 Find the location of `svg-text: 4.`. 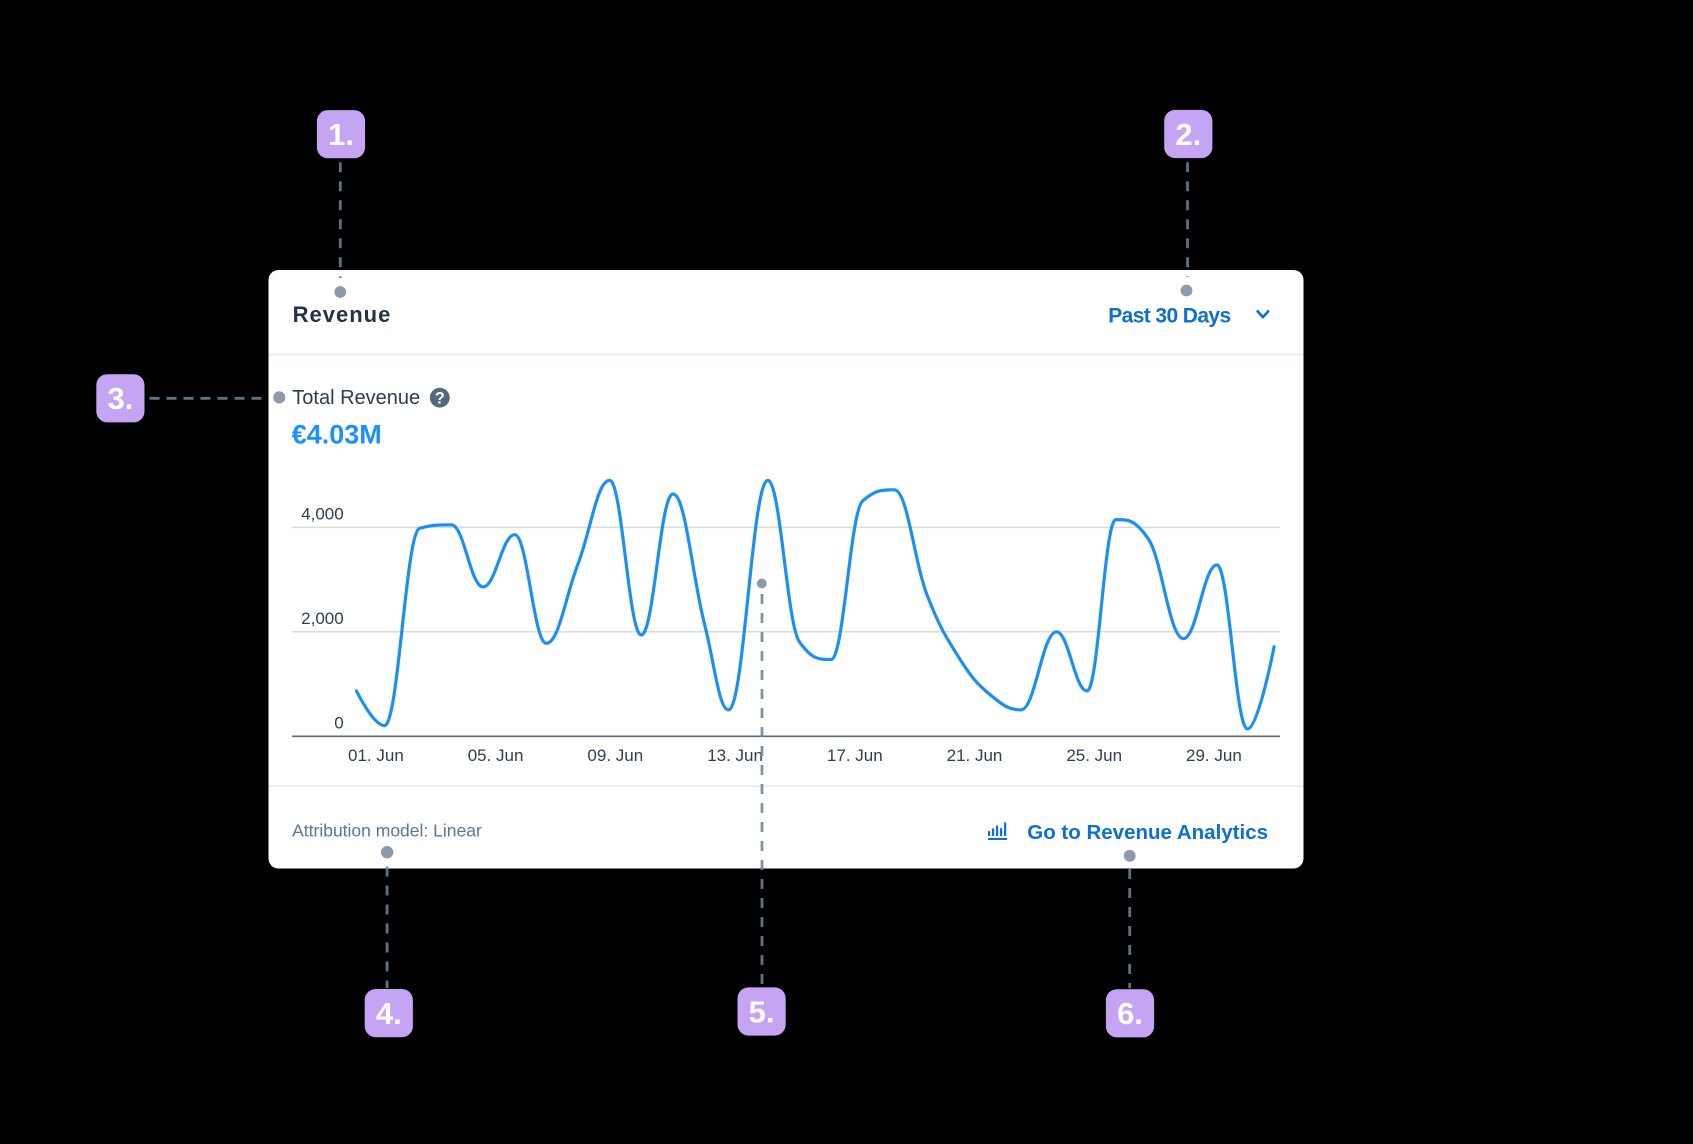

svg-text: 4. is located at coordinates (389, 1013).